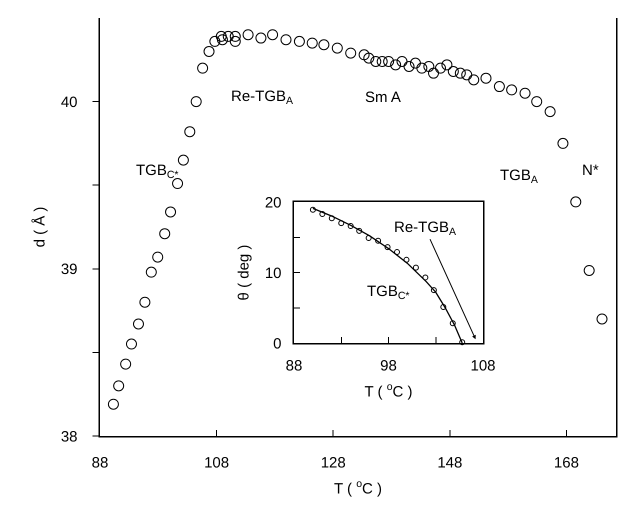  I want to click on y-tick-label: 0, so click(277, 343).